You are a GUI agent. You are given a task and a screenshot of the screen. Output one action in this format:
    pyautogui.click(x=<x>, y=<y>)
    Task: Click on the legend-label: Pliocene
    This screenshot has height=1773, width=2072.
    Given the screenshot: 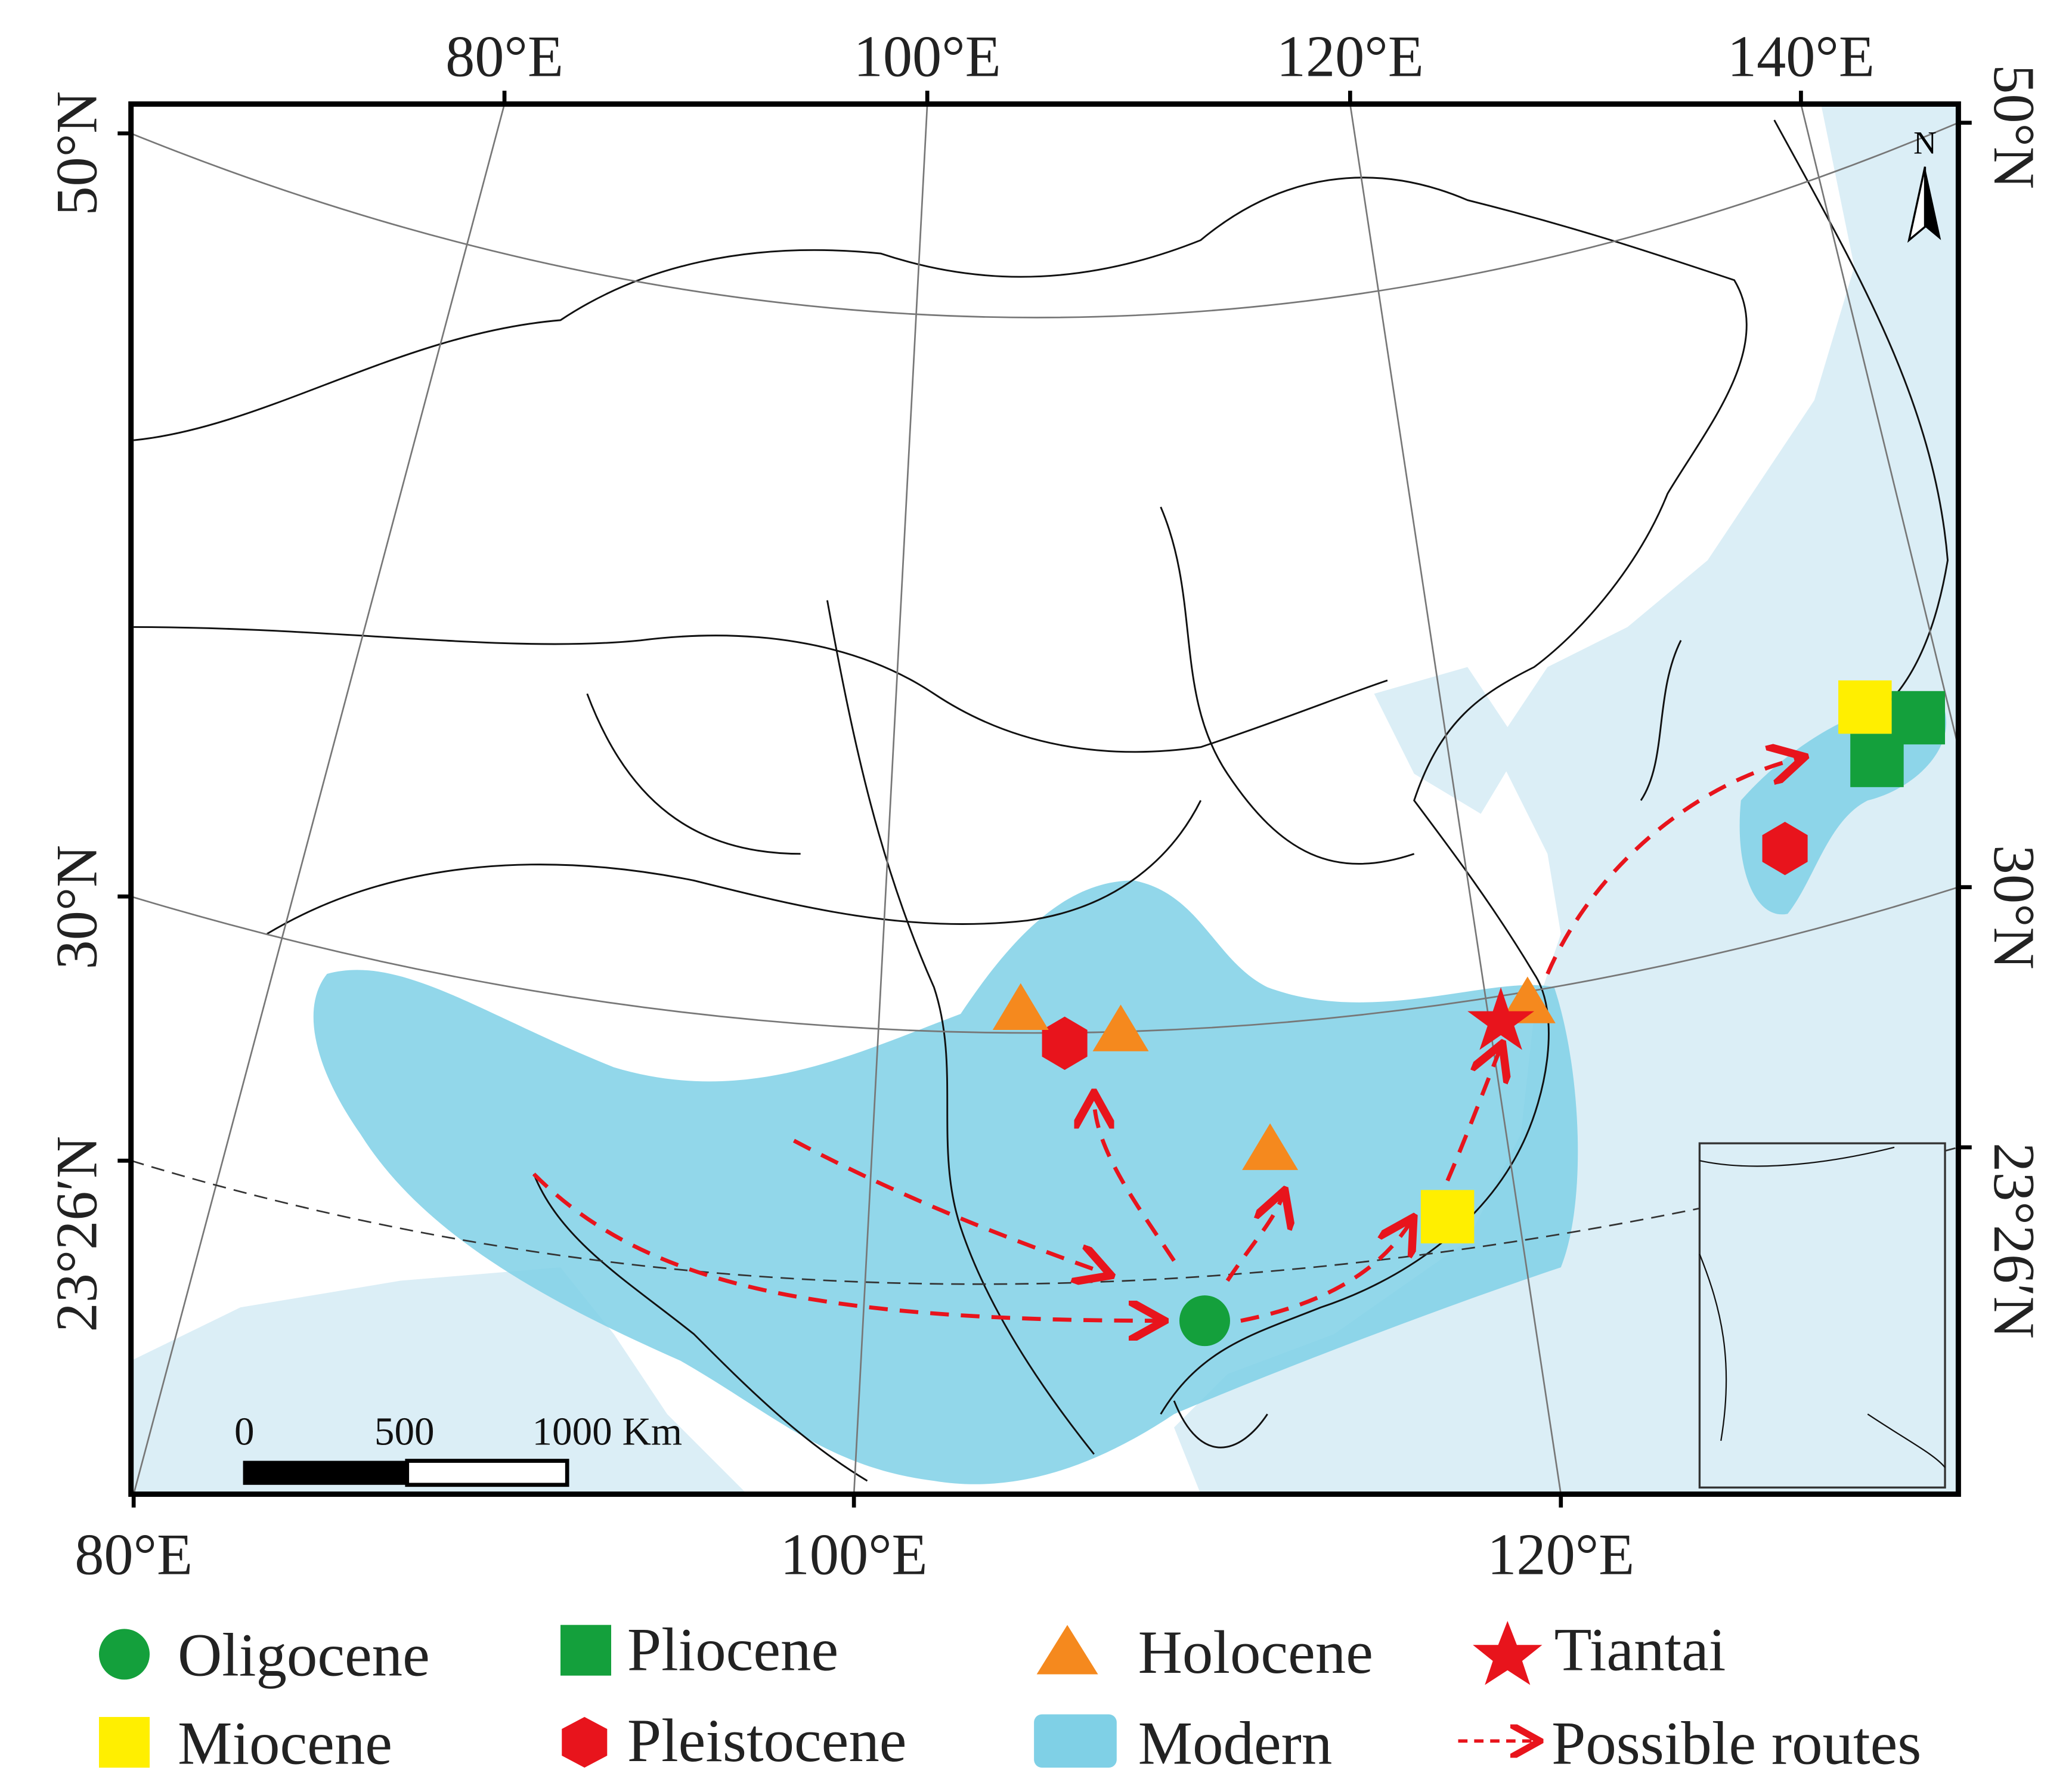 What is the action you would take?
    pyautogui.click(x=733, y=1650)
    